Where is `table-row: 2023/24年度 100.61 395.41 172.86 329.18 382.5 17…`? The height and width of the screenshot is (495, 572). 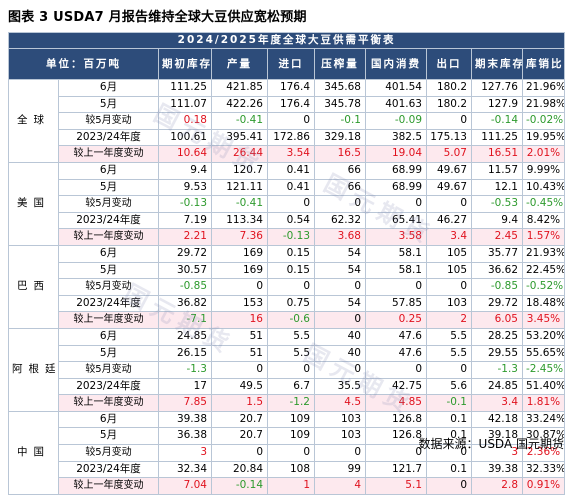 table-row: 2023/24年度 100.61 395.41 172.86 329.18 382.5 17… is located at coordinates (287, 137).